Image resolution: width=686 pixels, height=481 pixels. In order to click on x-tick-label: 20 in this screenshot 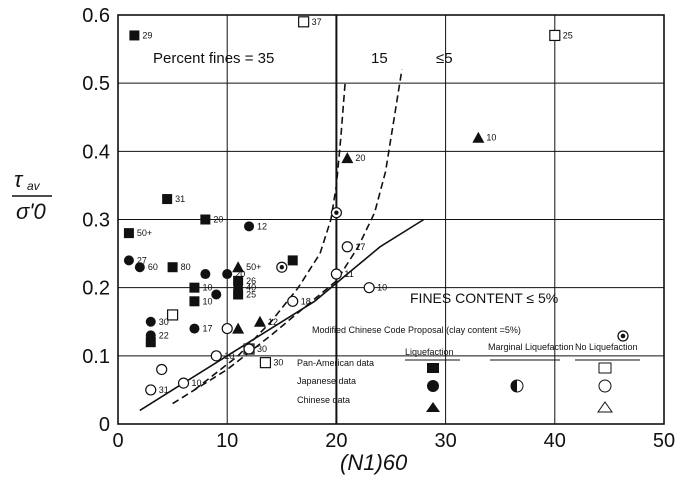, I will do `click(336, 441)`.